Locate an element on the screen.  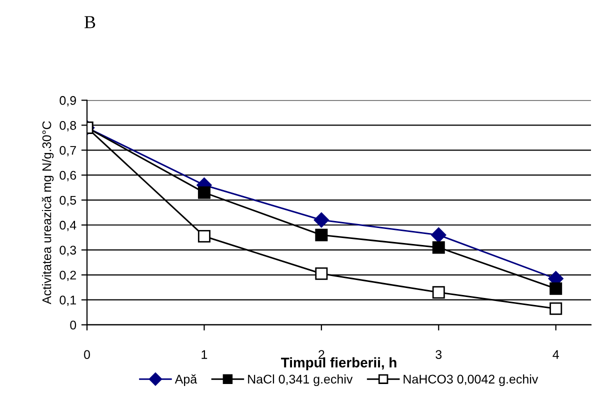
y-tick-label: 0,3 is located at coordinates (68, 251).